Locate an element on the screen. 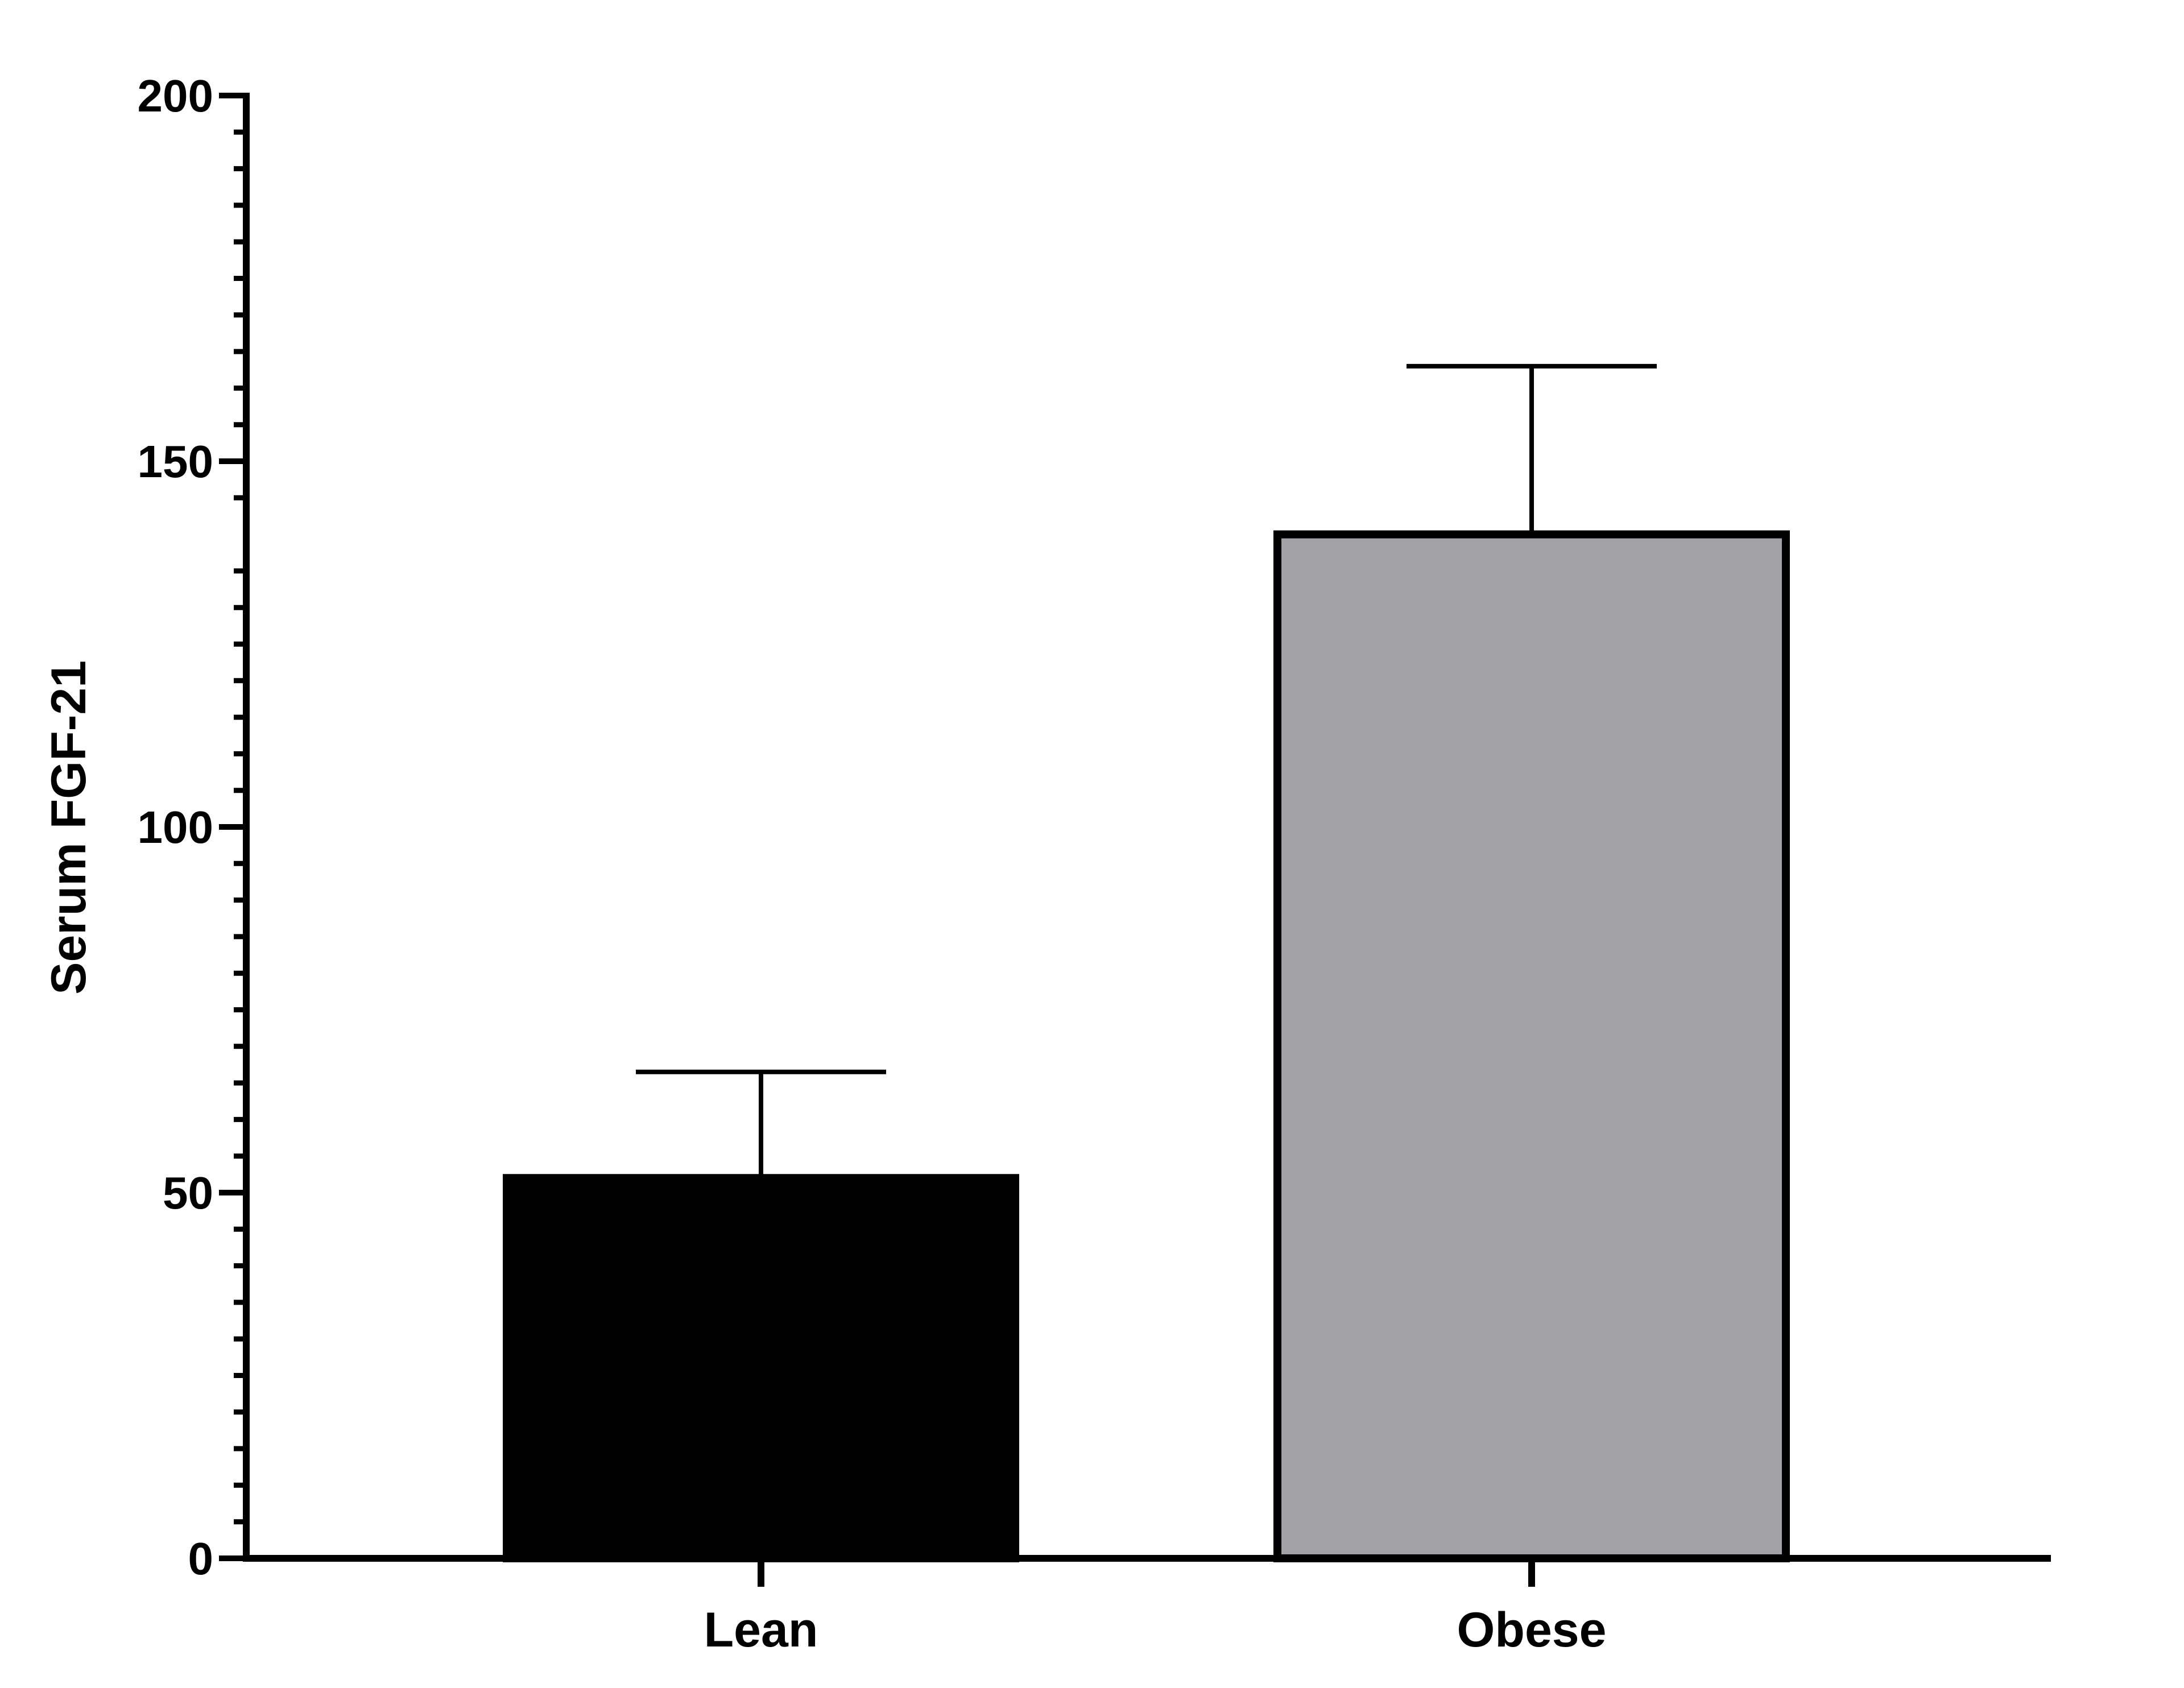 The width and height of the screenshot is (2184, 1688). y-tick-label: 200 is located at coordinates (175, 96).